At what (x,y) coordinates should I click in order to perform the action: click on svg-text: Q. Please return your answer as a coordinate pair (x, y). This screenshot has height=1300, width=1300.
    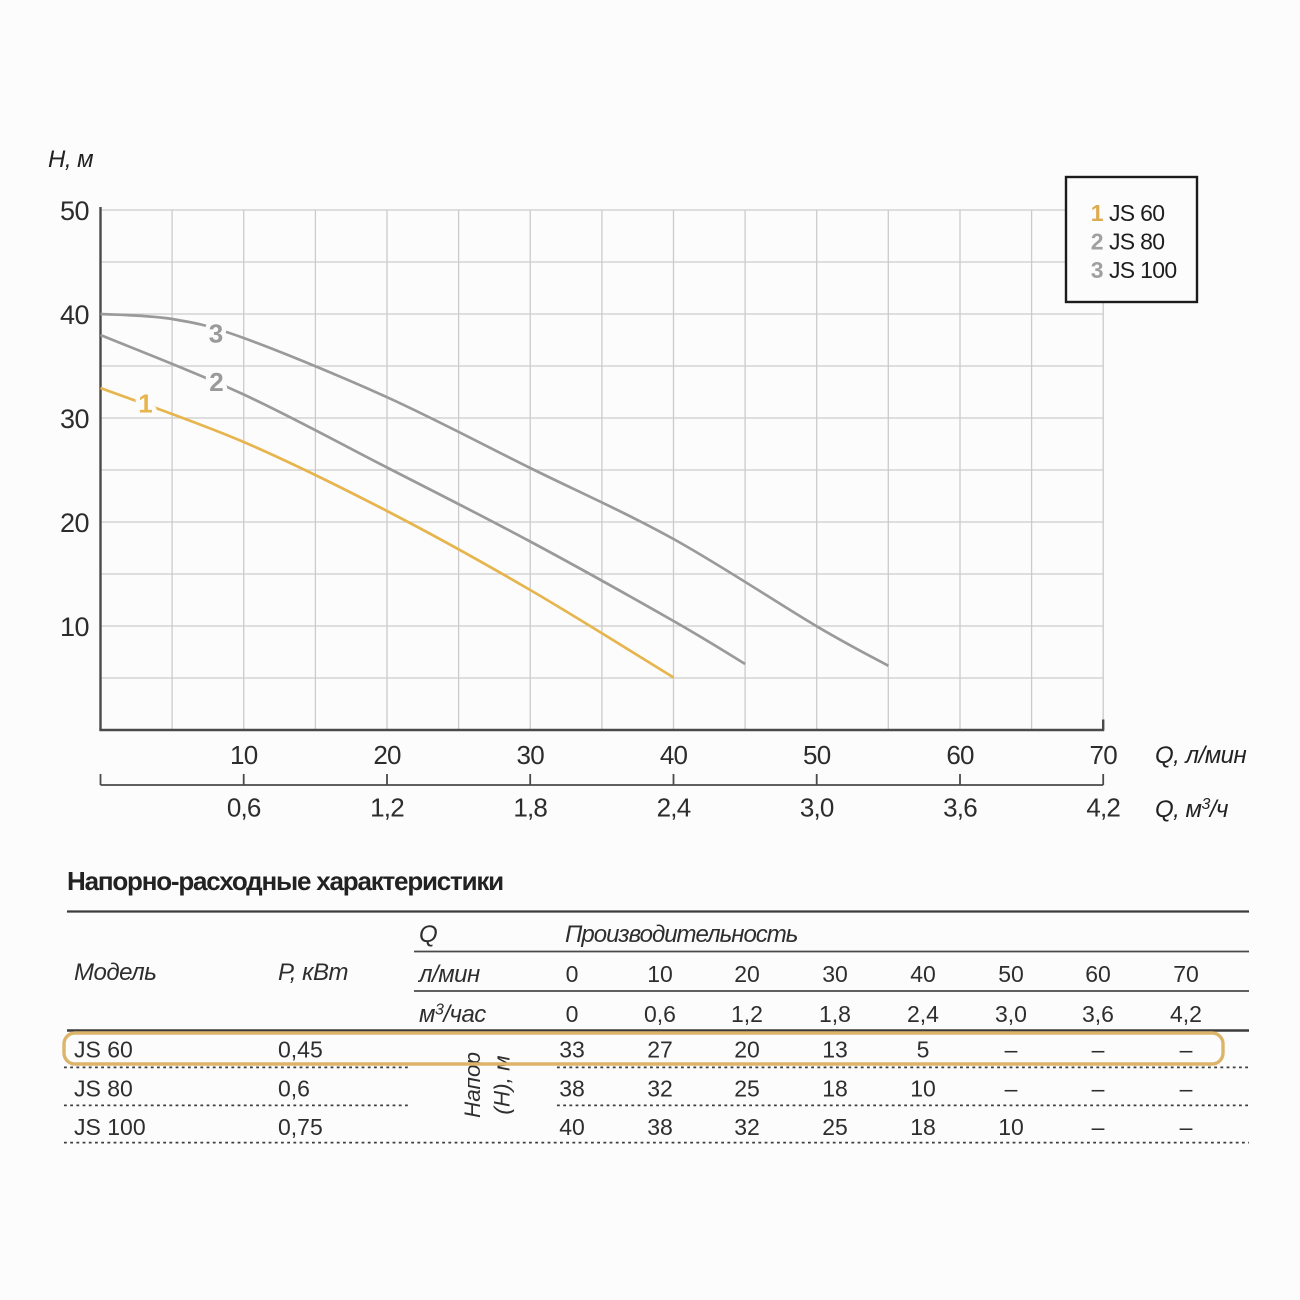
    Looking at the image, I should click on (428, 934).